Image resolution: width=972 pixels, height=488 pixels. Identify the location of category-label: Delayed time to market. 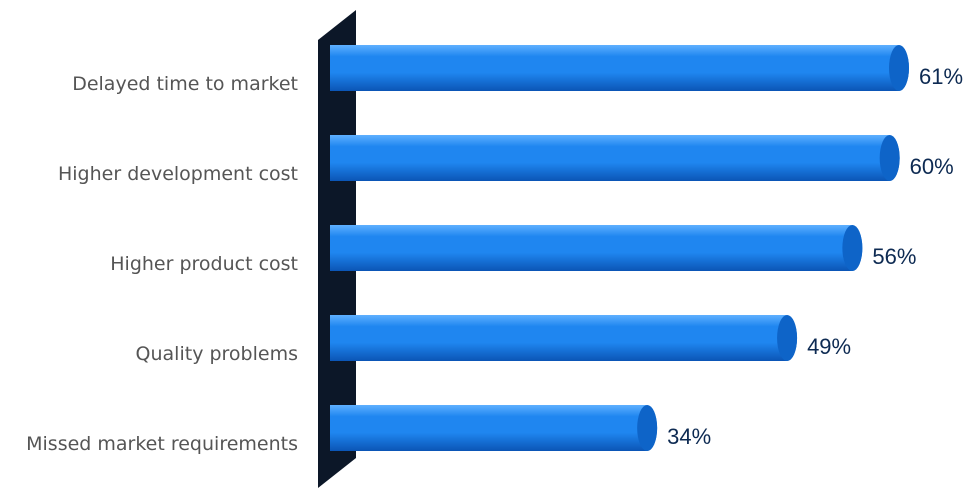
(185, 84).